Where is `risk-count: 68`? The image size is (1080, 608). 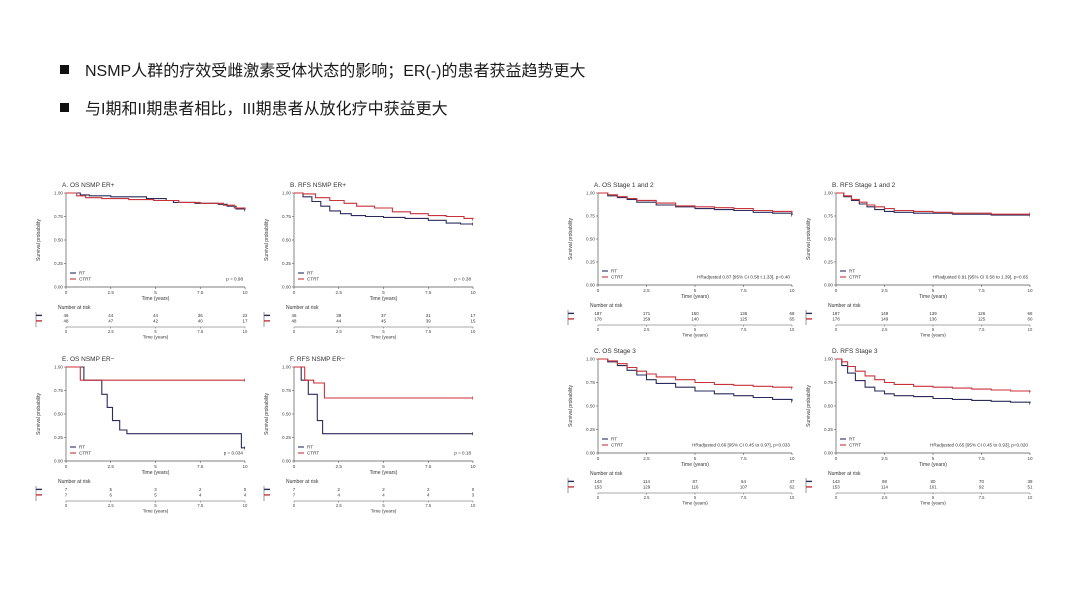 risk-count: 68 is located at coordinates (792, 313).